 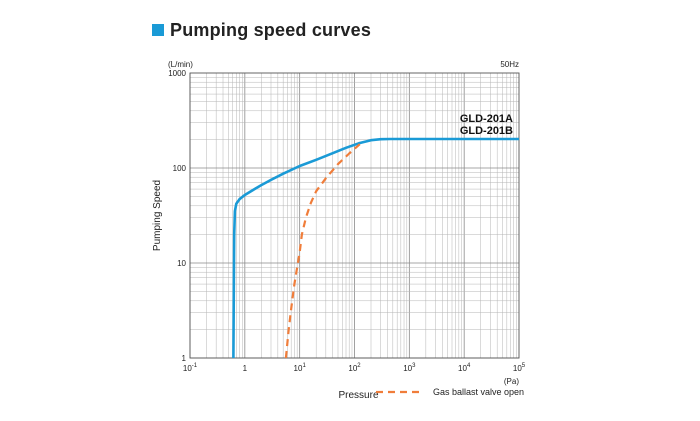 I want to click on x-unit-label: (Pa), so click(x=511, y=381).